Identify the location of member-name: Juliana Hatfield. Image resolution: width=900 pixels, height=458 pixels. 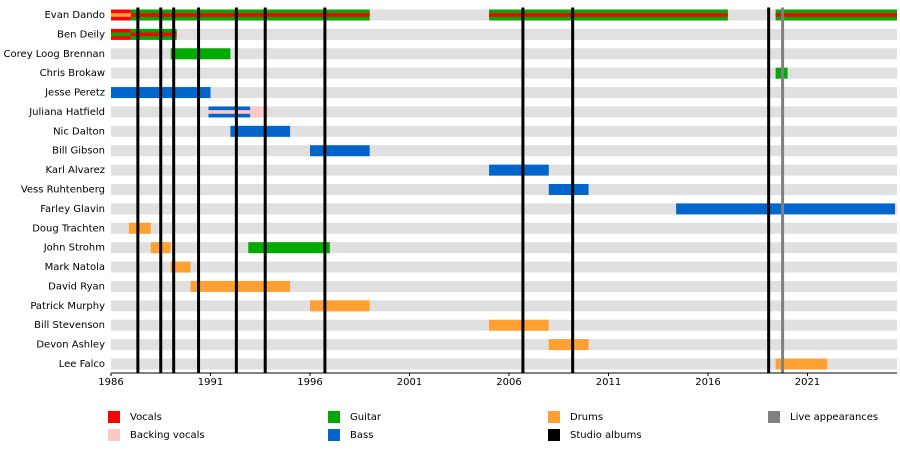
(66, 112).